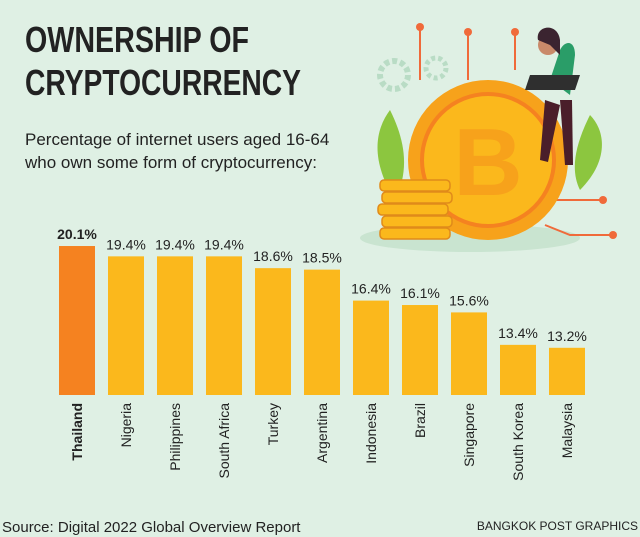 The height and width of the screenshot is (537, 640). Describe the element at coordinates (177, 139) in the screenshot. I see `chart-subtitle: Percentage of internet users aged 16-64` at that location.